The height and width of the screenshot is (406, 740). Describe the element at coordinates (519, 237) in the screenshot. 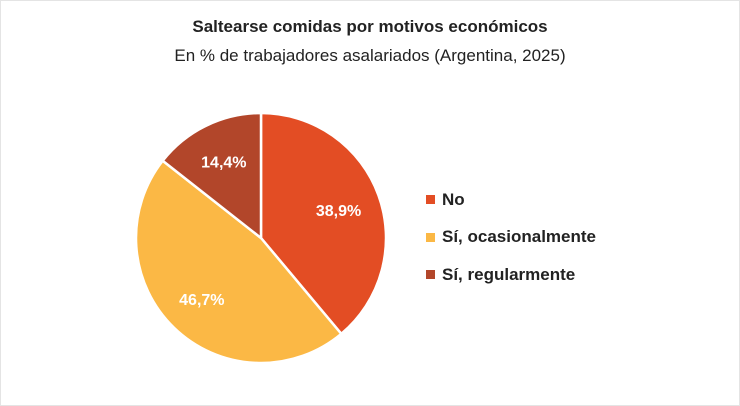

I see `legend-label: Sí, ocasionalmente` at that location.